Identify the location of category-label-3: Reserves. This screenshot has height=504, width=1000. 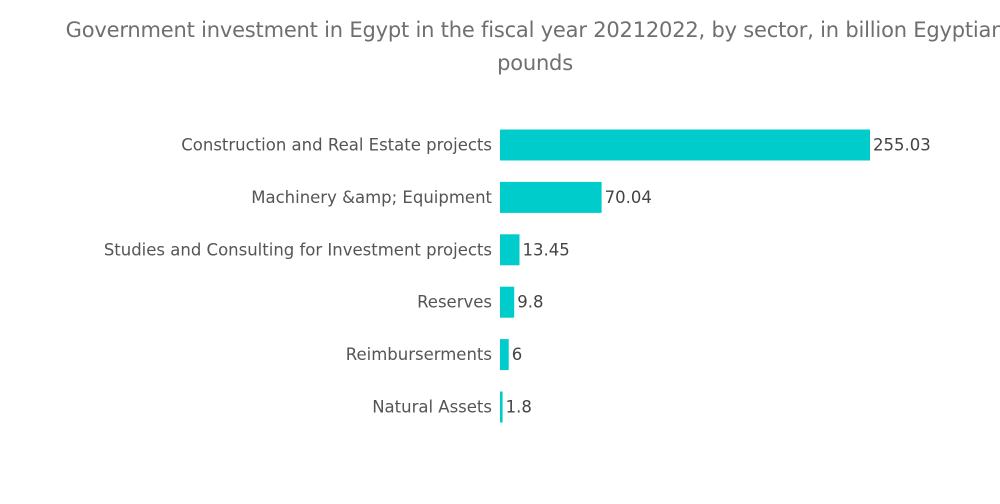
(454, 302).